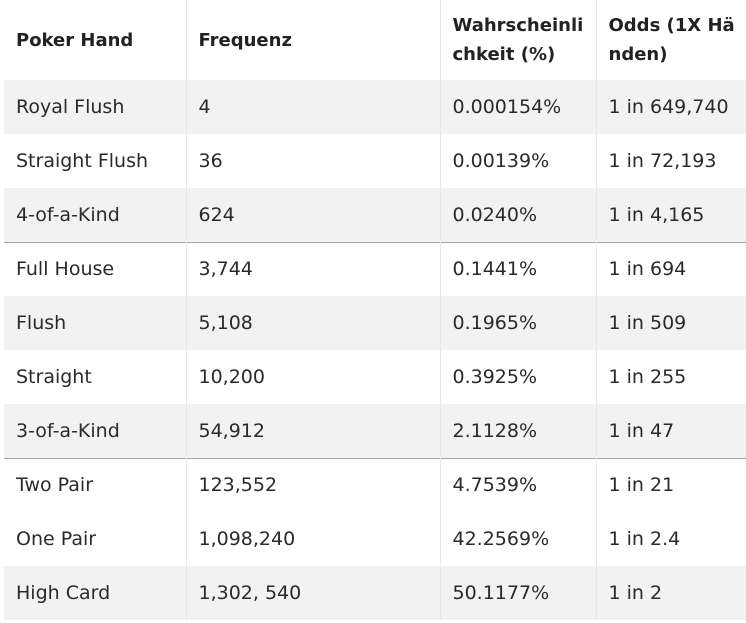 This screenshot has width=746, height=623. Describe the element at coordinates (517, 539) in the screenshot. I see `cell-probability: 42.2569%` at that location.